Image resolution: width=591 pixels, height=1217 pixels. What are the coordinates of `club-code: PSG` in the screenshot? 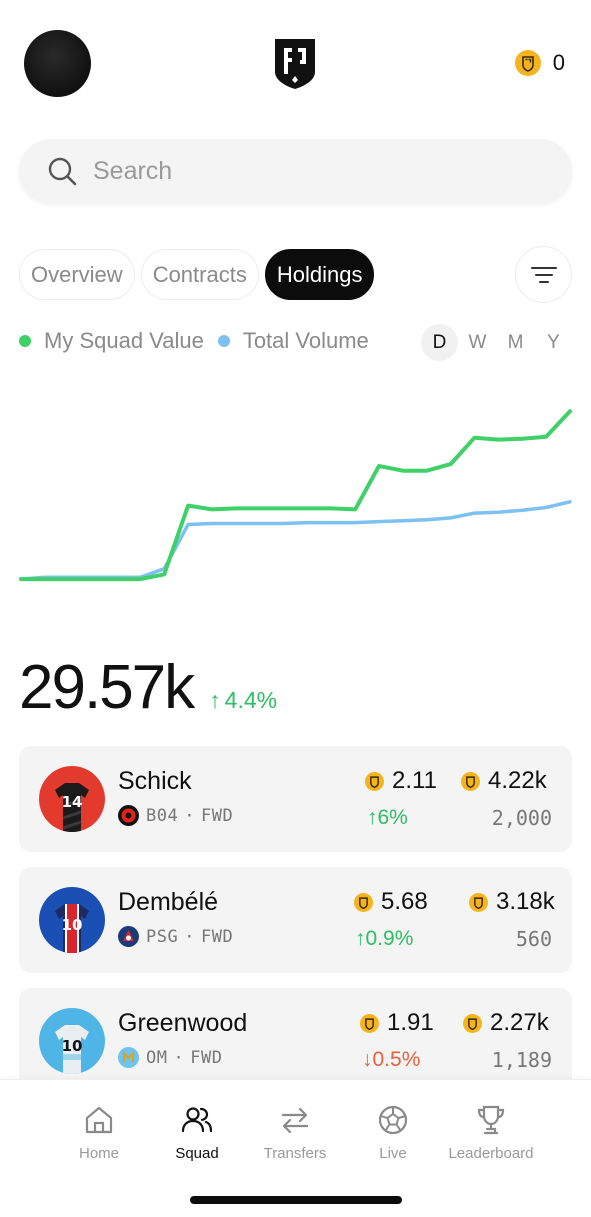 It's located at (162, 936).